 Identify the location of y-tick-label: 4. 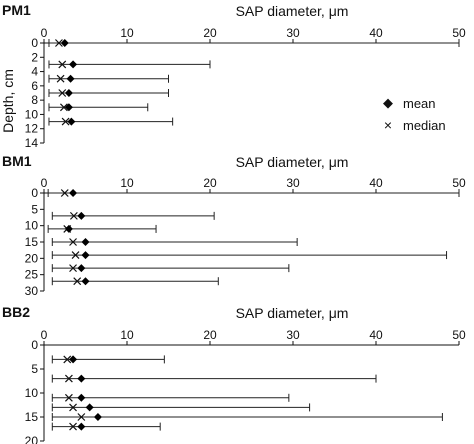
(34, 72).